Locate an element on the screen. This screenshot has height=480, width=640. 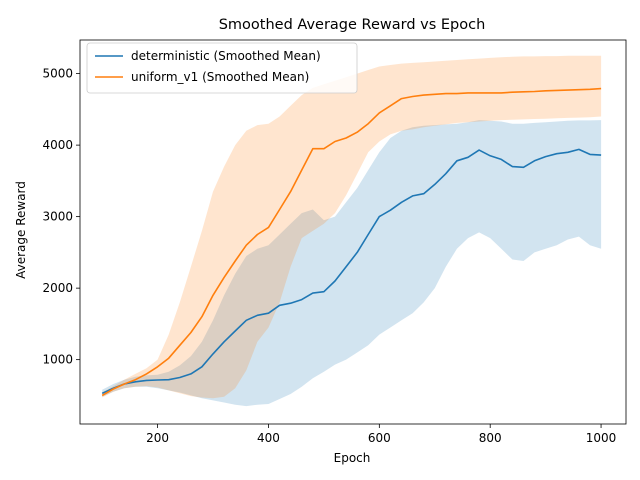
legend-label-2: uniform_v1 (Smoothed Mean) is located at coordinates (220, 77).